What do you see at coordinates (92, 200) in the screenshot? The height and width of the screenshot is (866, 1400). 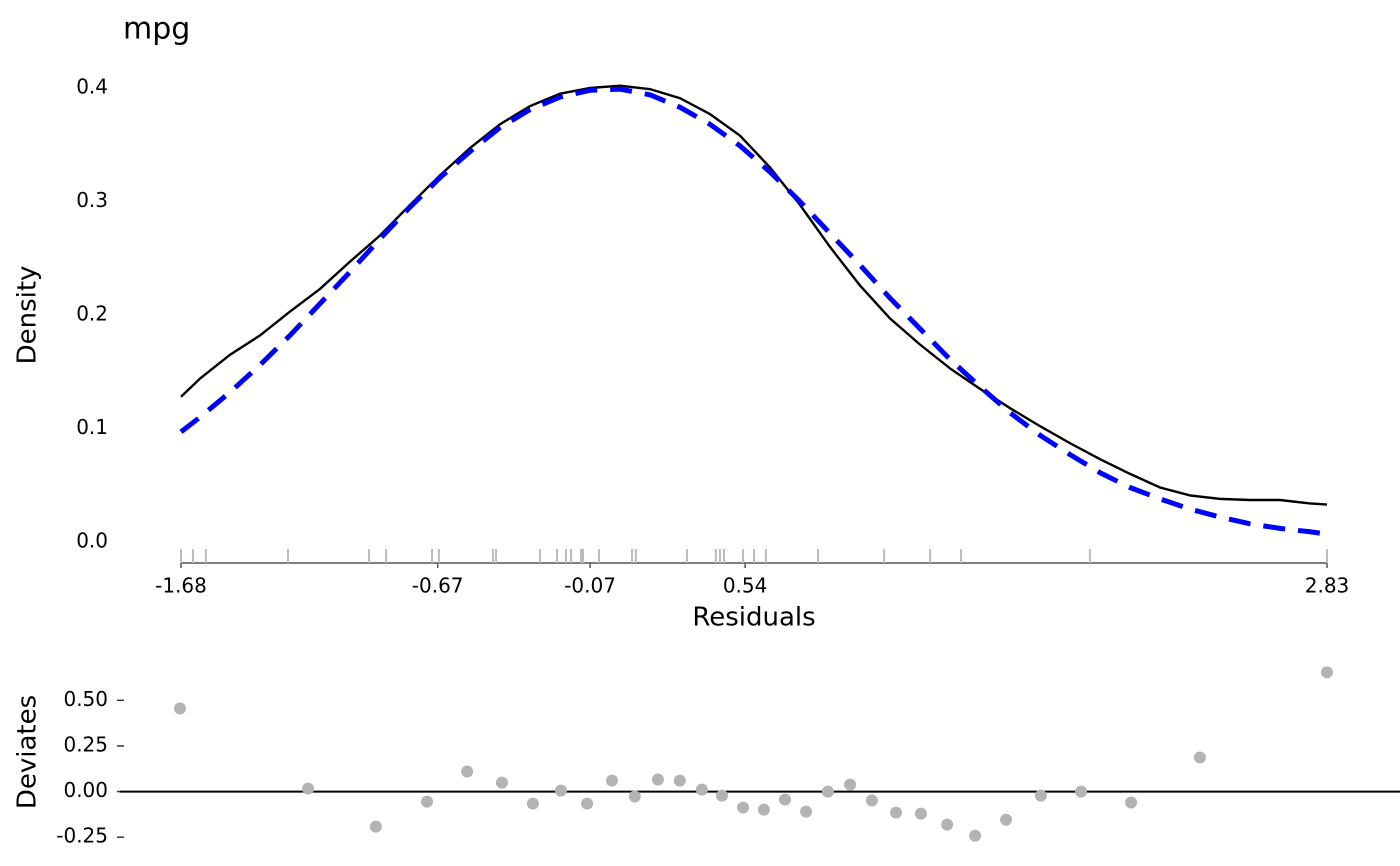 I see `y-tick-label: 0.3` at bounding box center [92, 200].